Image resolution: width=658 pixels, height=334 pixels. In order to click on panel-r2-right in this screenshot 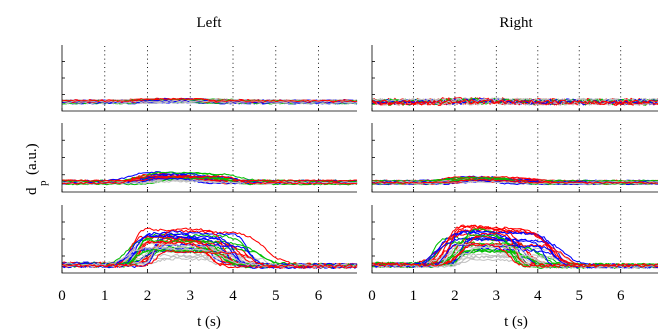, I will do `click(514, 158)`.